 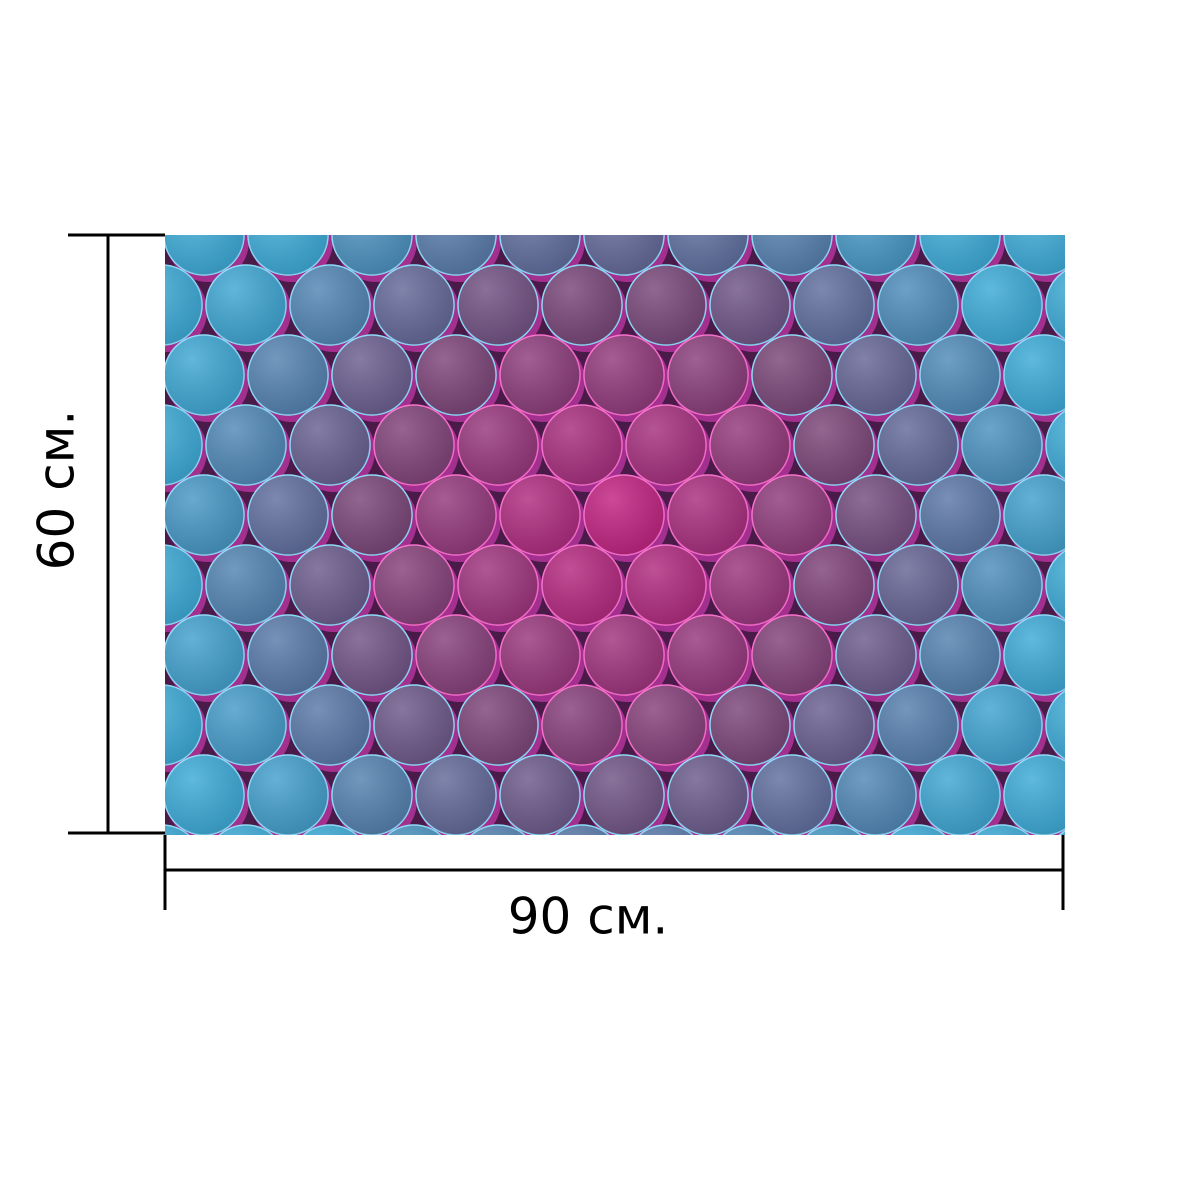 I want to click on height-label: 60 см., so click(x=57, y=490).